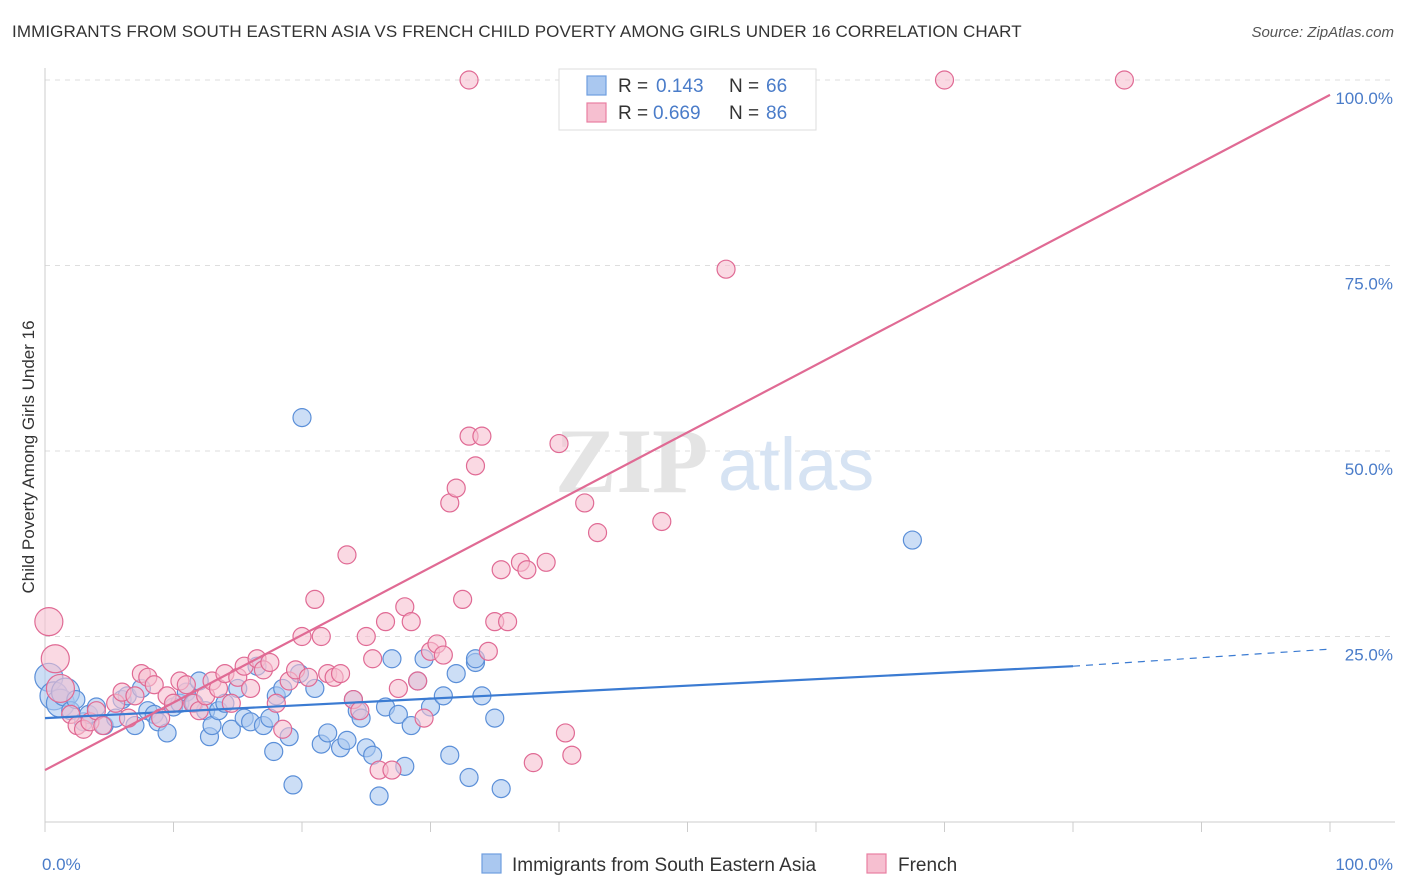 This screenshot has height=892, width=1406. Describe the element at coordinates (596, 112) in the screenshot. I see `legend-swatch-french` at that location.